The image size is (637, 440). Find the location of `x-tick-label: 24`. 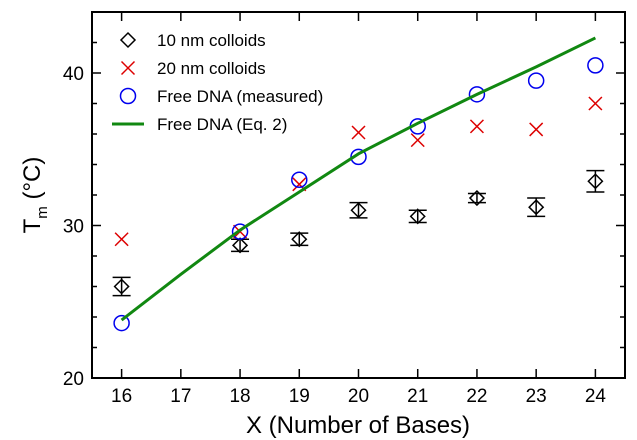

x-tick-label: 24 is located at coordinates (596, 396).